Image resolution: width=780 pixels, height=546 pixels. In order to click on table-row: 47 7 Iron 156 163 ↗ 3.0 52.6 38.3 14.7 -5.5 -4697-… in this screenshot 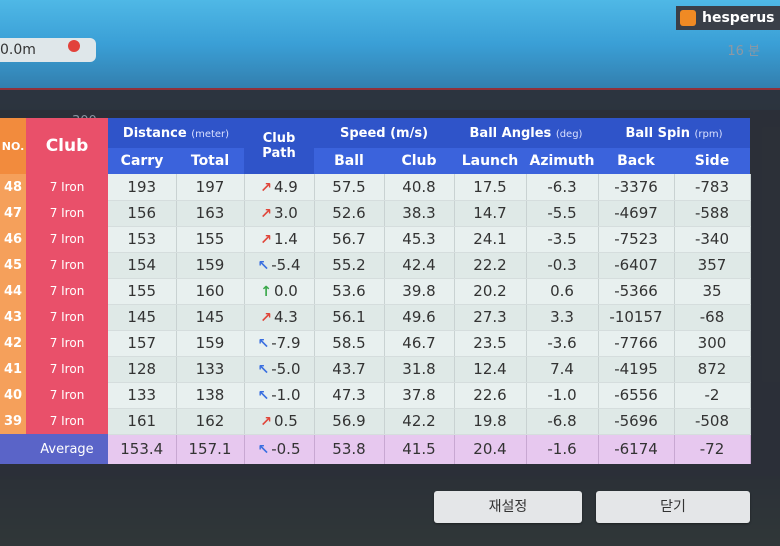, I will do `click(375, 213)`.